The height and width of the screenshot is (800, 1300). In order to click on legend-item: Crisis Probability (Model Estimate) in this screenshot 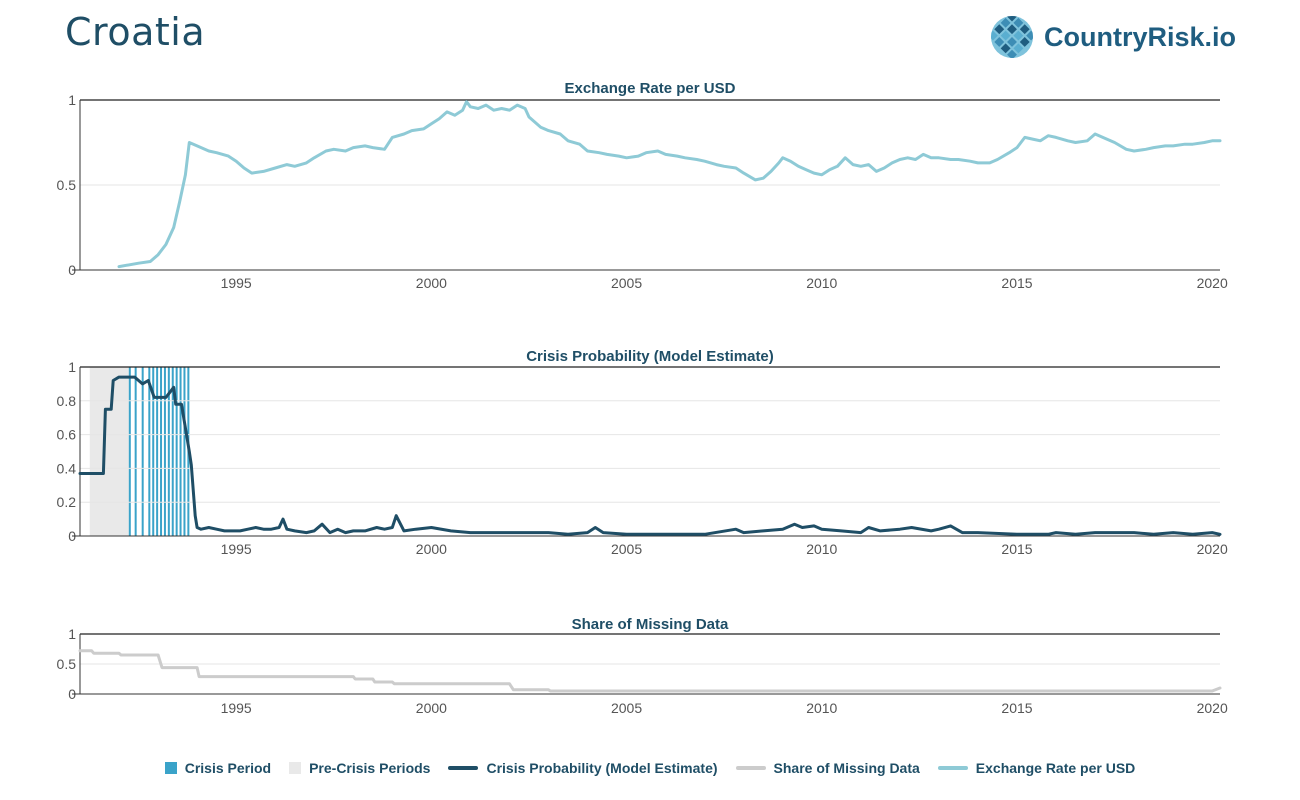, I will do `click(583, 768)`.